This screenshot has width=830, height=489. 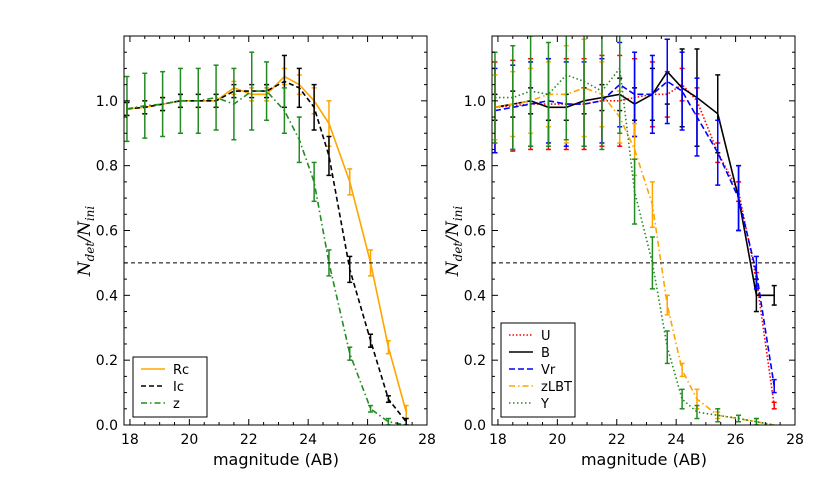 I want to click on left-y-axis-title: Ndet/Nini, so click(x=86, y=242).